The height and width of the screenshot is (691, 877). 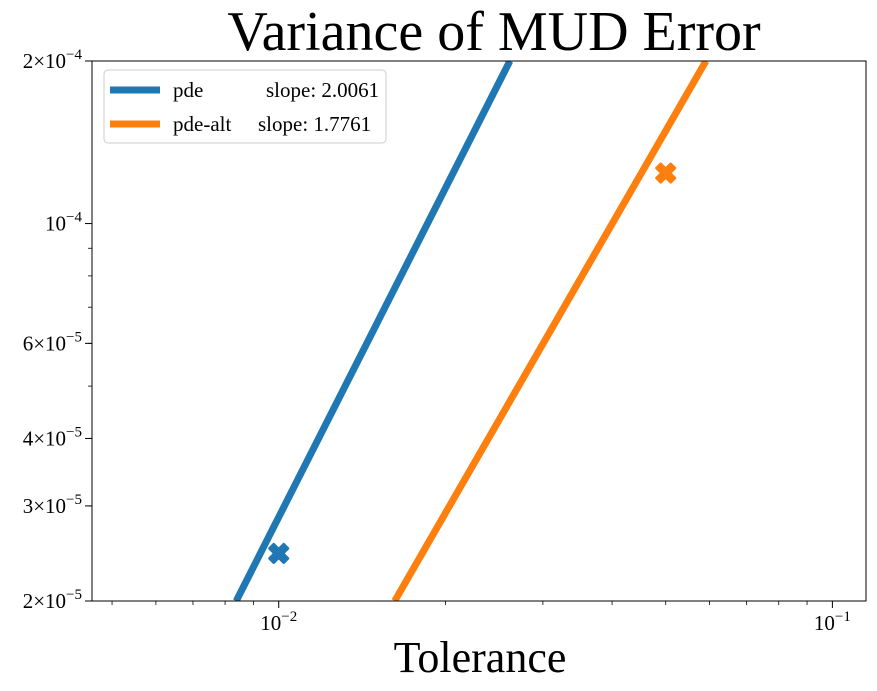 I want to click on x-tick-label: 10⁻¹, so click(x=832, y=622).